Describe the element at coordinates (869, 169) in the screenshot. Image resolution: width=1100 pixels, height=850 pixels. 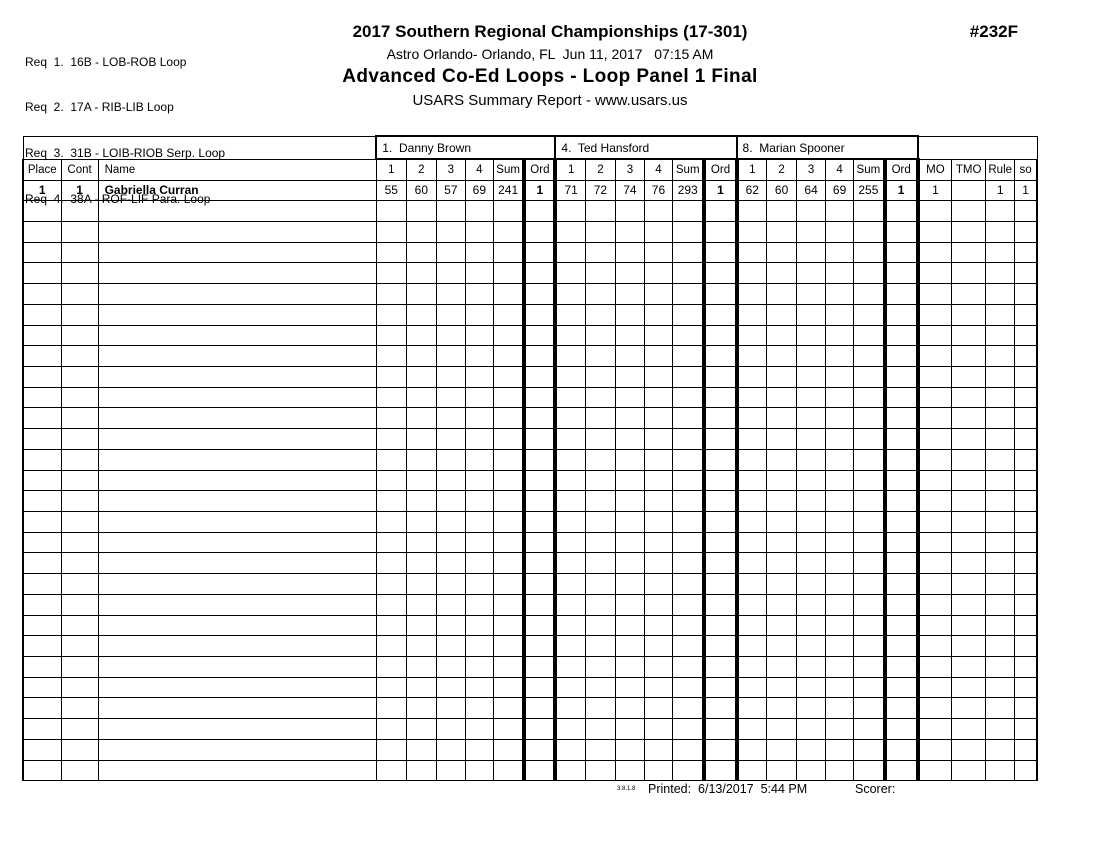
I see `col-header-j3-sum: Sum` at that location.